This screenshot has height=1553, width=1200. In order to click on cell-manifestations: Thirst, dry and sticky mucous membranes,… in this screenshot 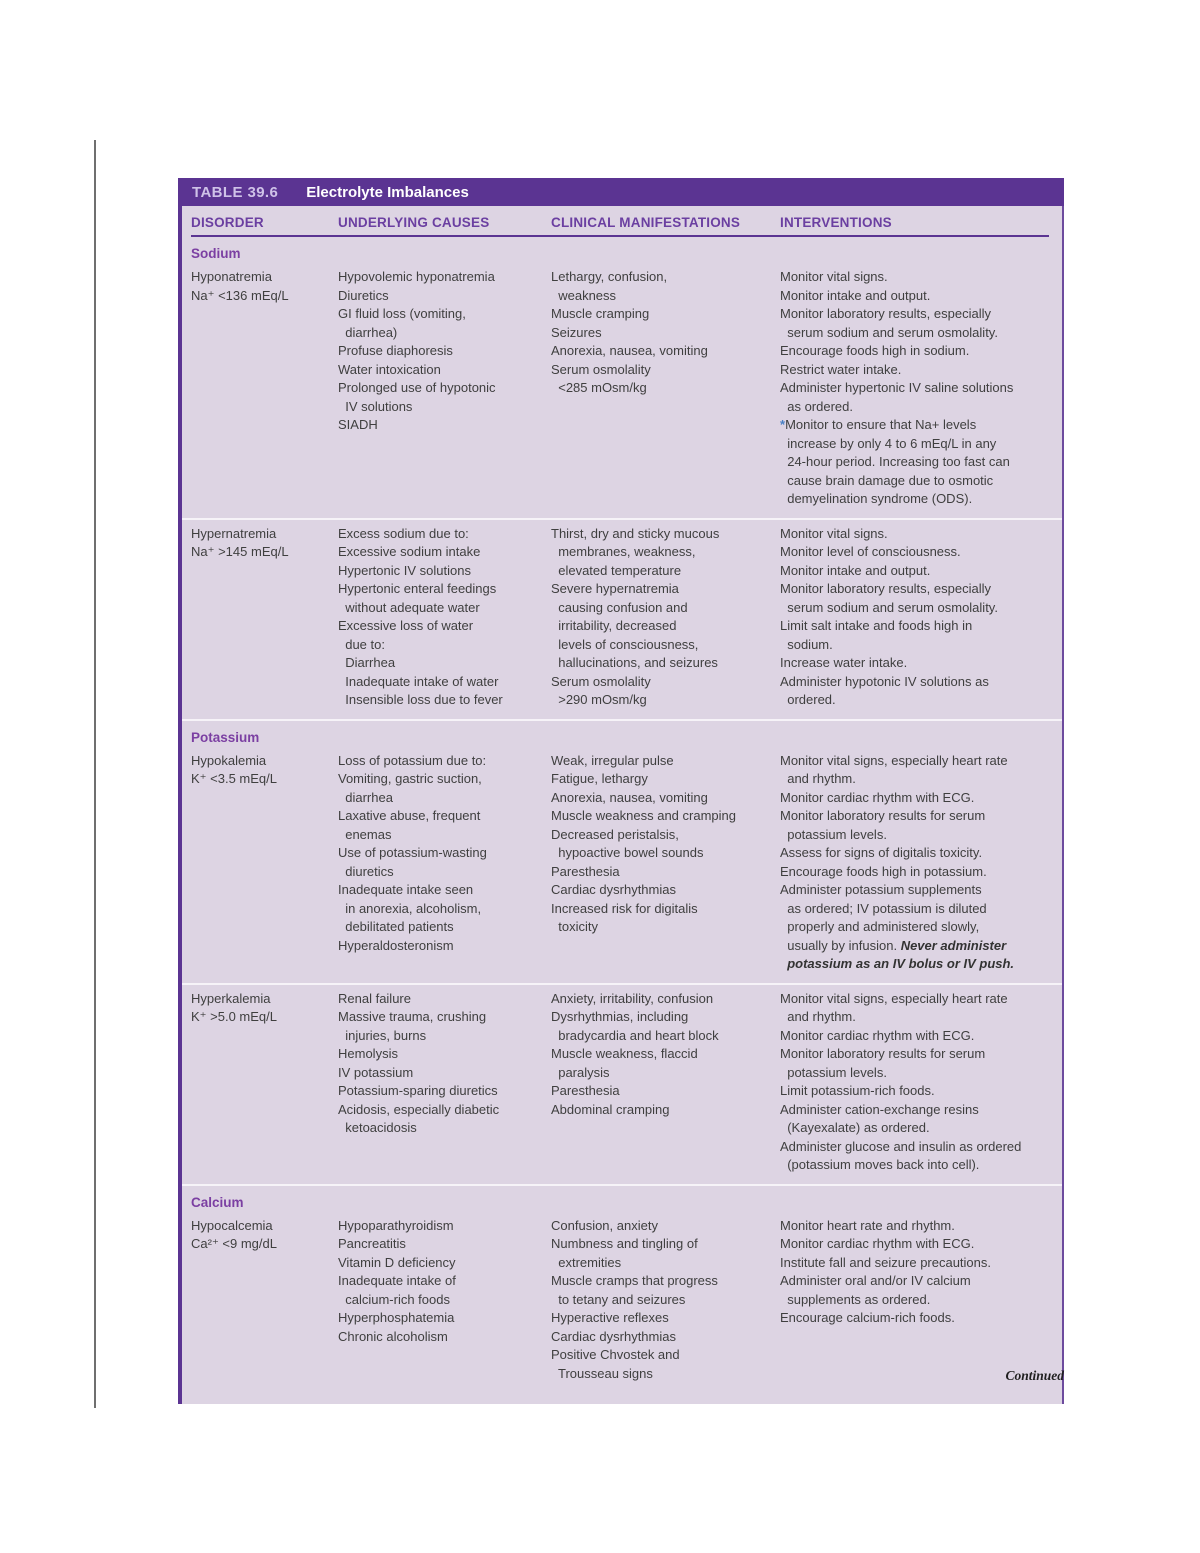, I will do `click(665, 617)`.